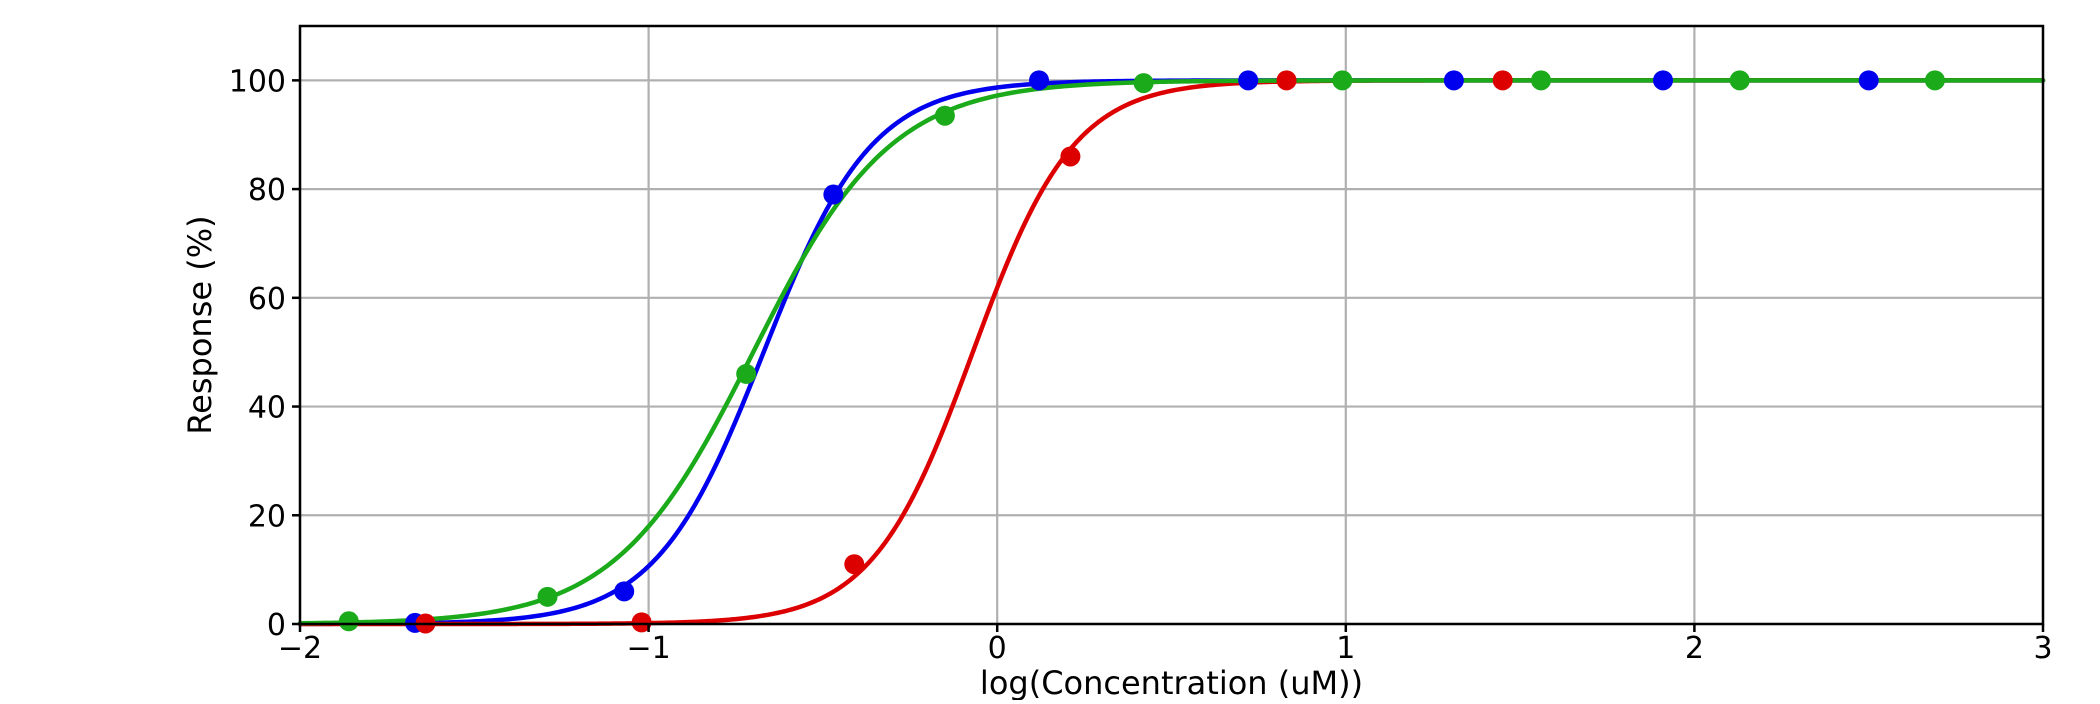 The height and width of the screenshot is (704, 2100). Describe the element at coordinates (1345, 648) in the screenshot. I see `x-tick-label: 1` at that location.